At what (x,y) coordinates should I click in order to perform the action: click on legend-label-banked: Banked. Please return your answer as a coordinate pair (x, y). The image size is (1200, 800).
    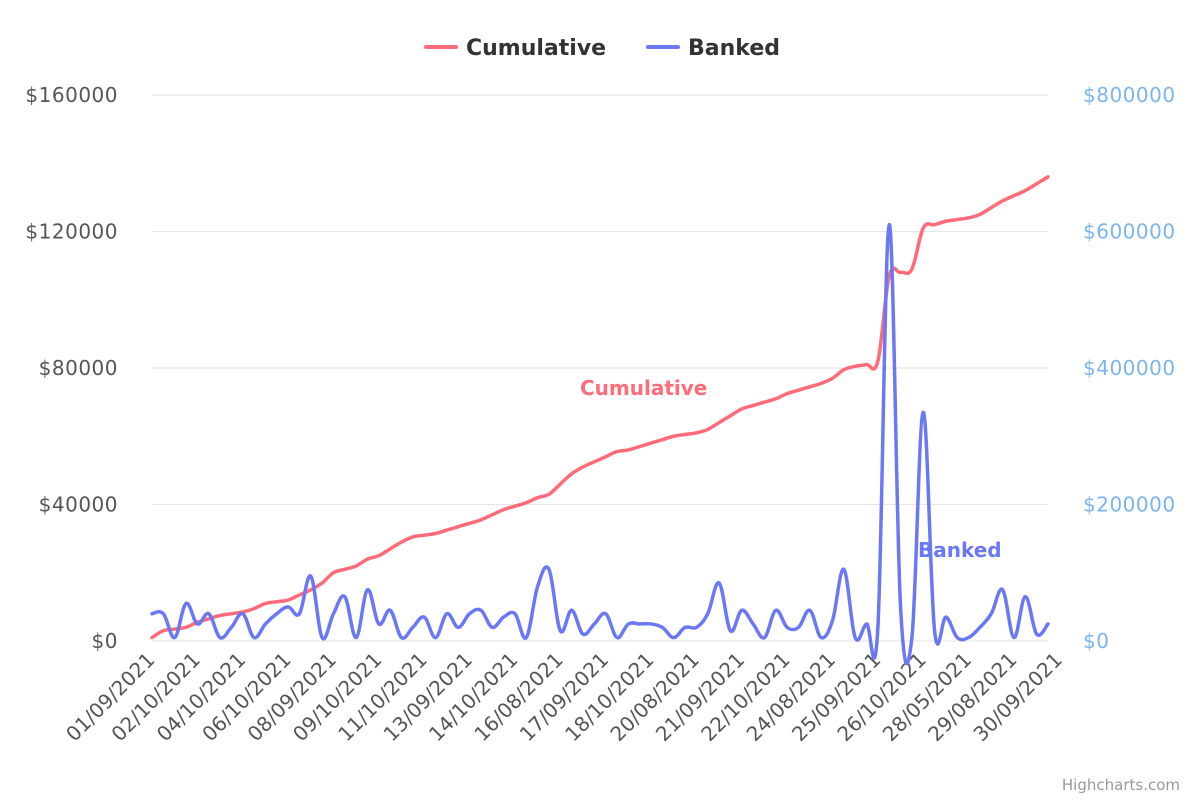
    Looking at the image, I should click on (734, 48).